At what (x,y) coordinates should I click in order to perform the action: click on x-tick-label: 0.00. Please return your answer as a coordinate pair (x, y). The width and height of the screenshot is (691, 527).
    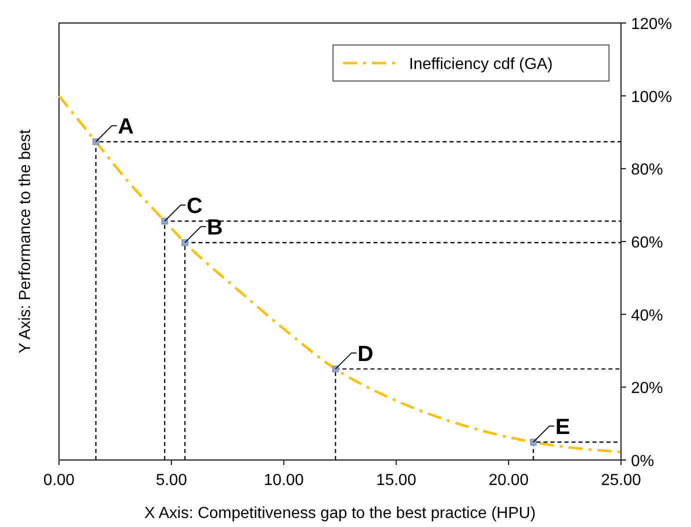
    Looking at the image, I should click on (59, 480).